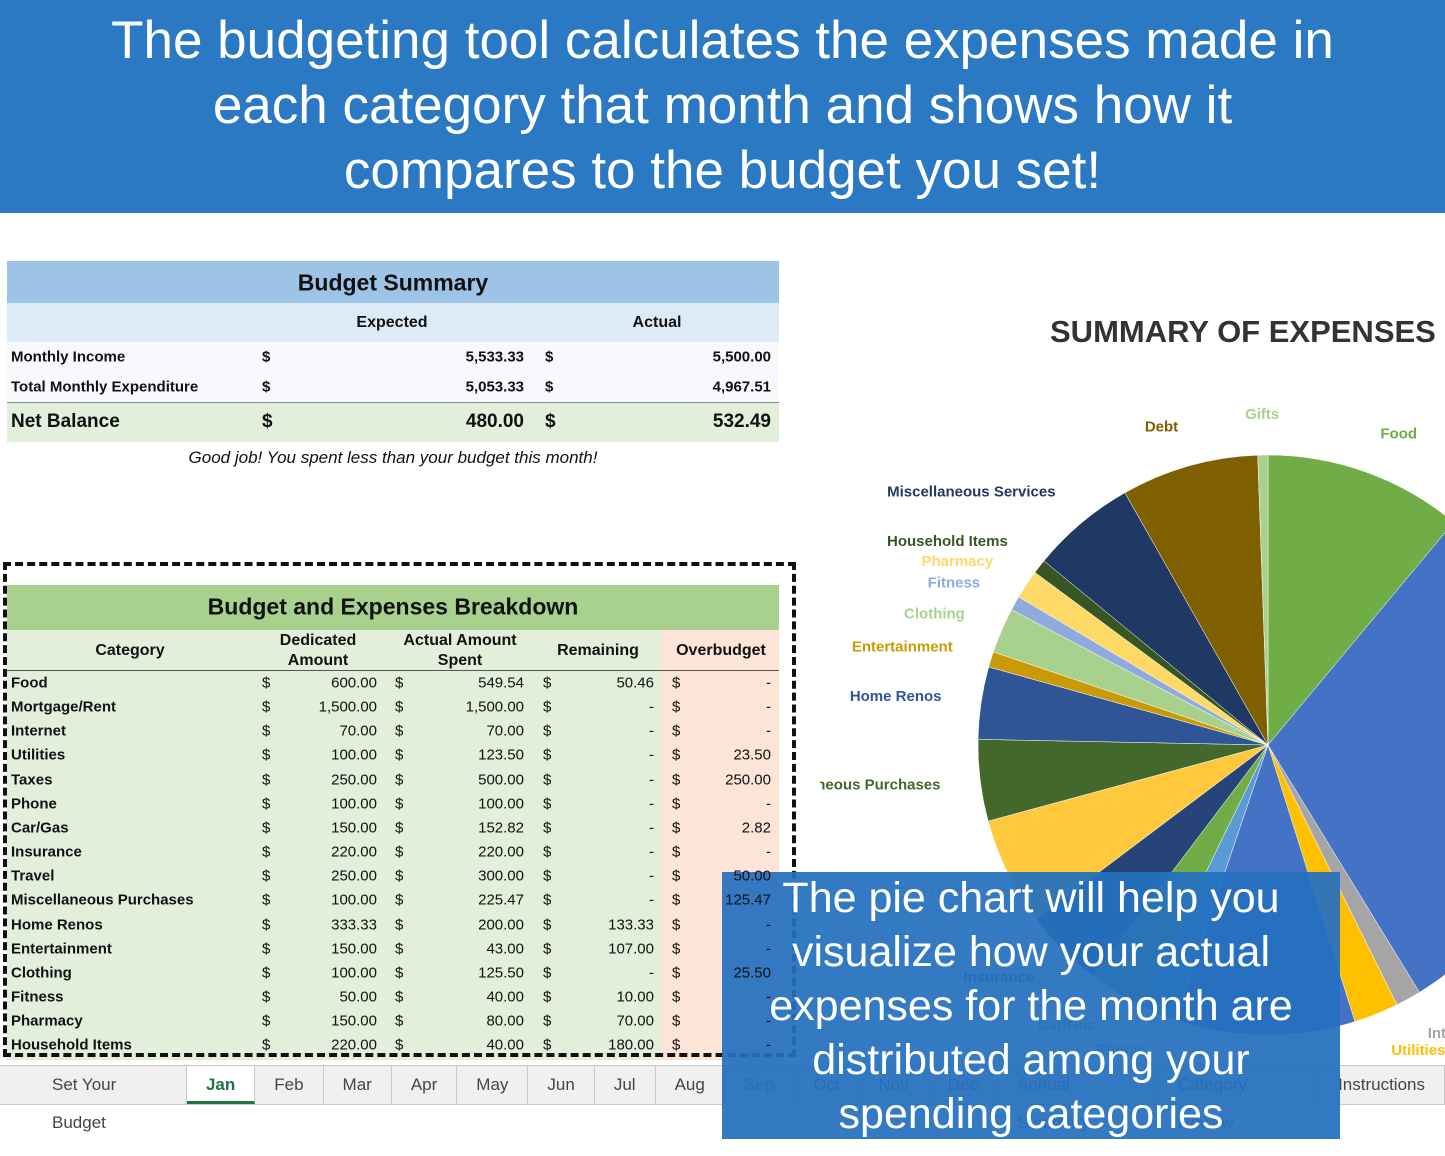  Describe the element at coordinates (635, 683) in the screenshot. I see `amount: 50.46` at that location.